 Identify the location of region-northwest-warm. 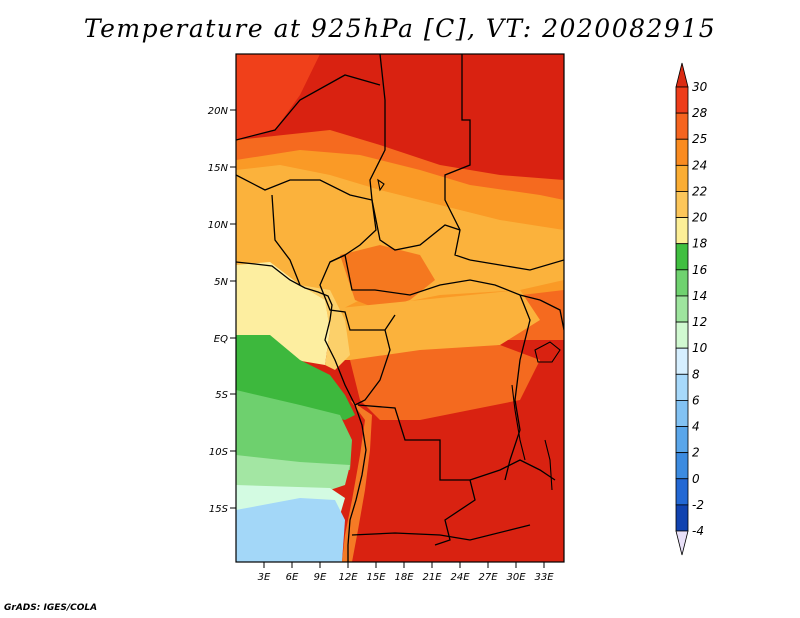
(278, 97).